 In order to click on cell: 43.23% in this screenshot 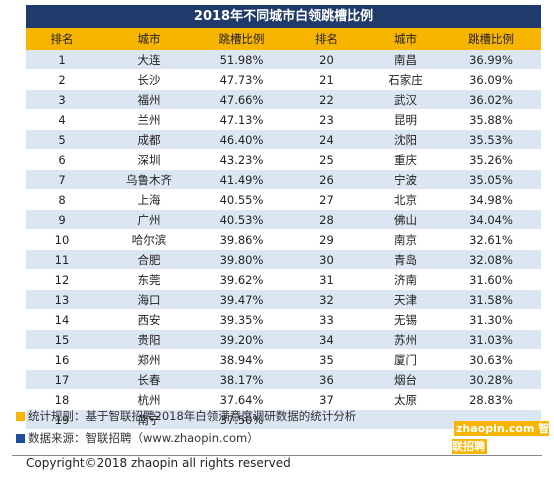, I will do `click(241, 159)`.